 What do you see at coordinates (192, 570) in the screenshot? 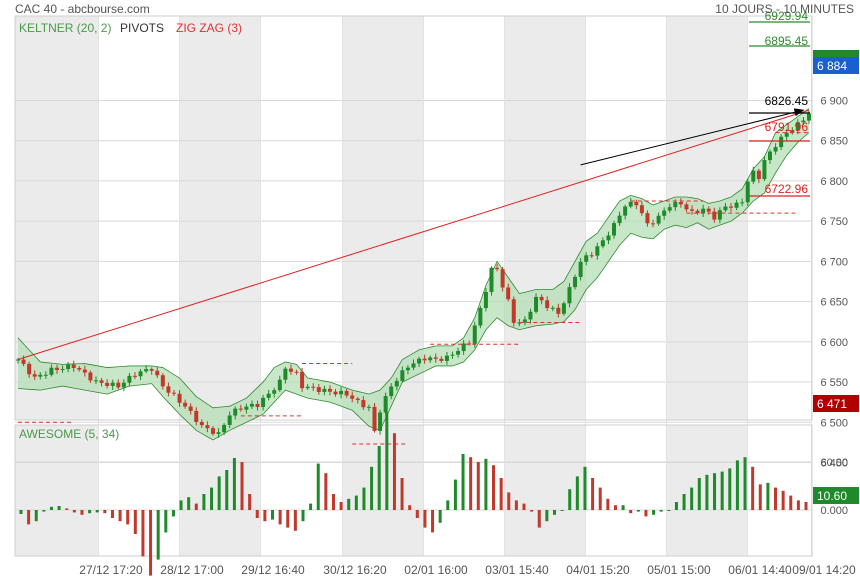
I see `x-tick-label: 28/12 17:00` at bounding box center [192, 570].